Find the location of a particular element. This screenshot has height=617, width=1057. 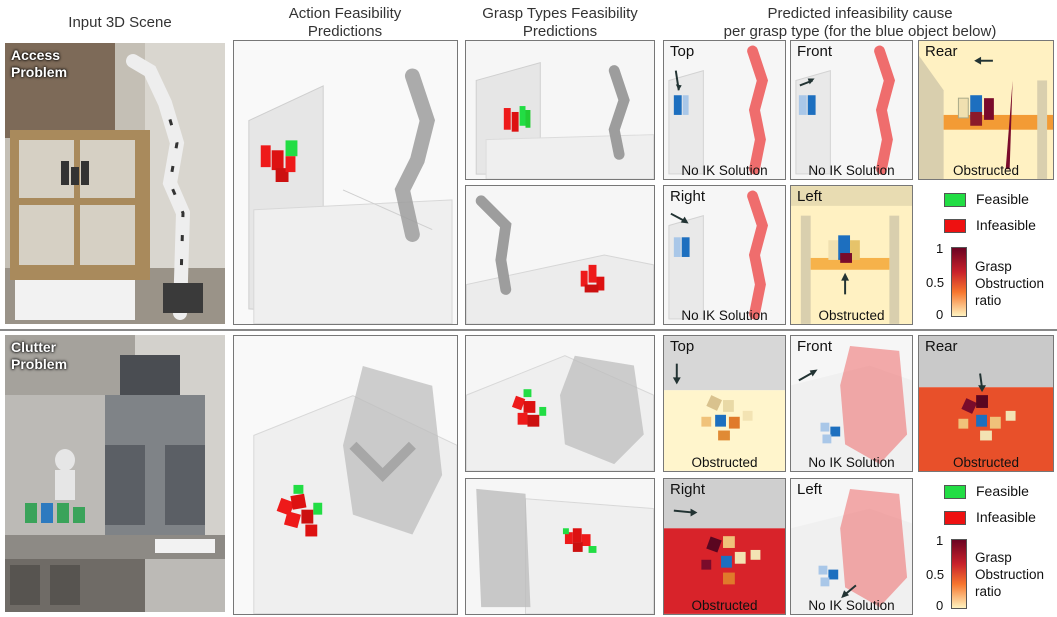

clutter-front-caption: No IK Solution is located at coordinates (851, 462).